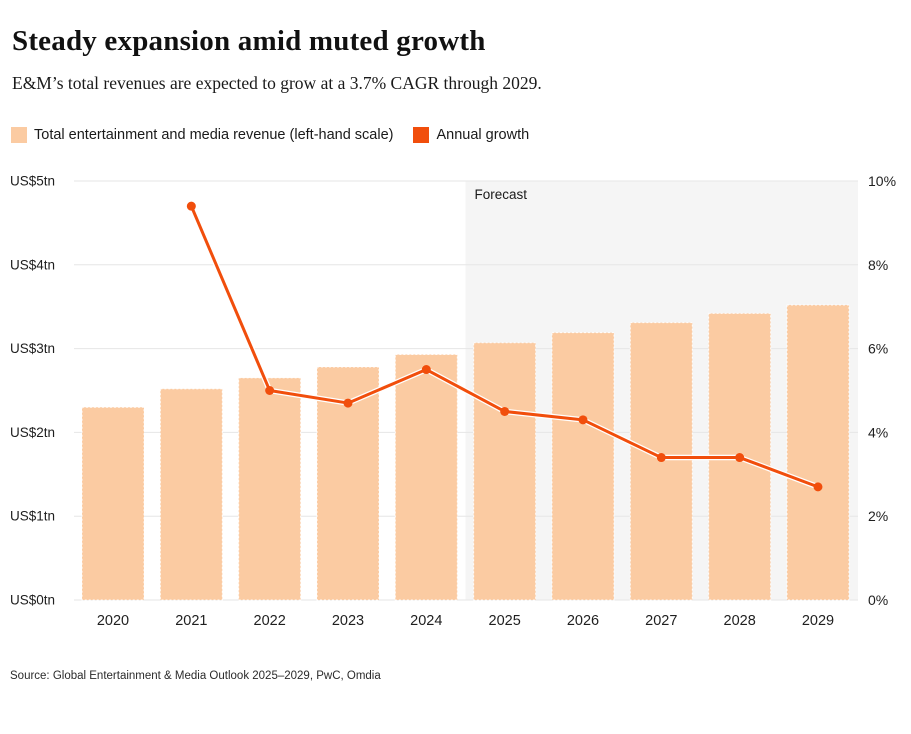 The image size is (911, 734). What do you see at coordinates (483, 135) in the screenshot?
I see `legend-label-growth: Annual growth` at bounding box center [483, 135].